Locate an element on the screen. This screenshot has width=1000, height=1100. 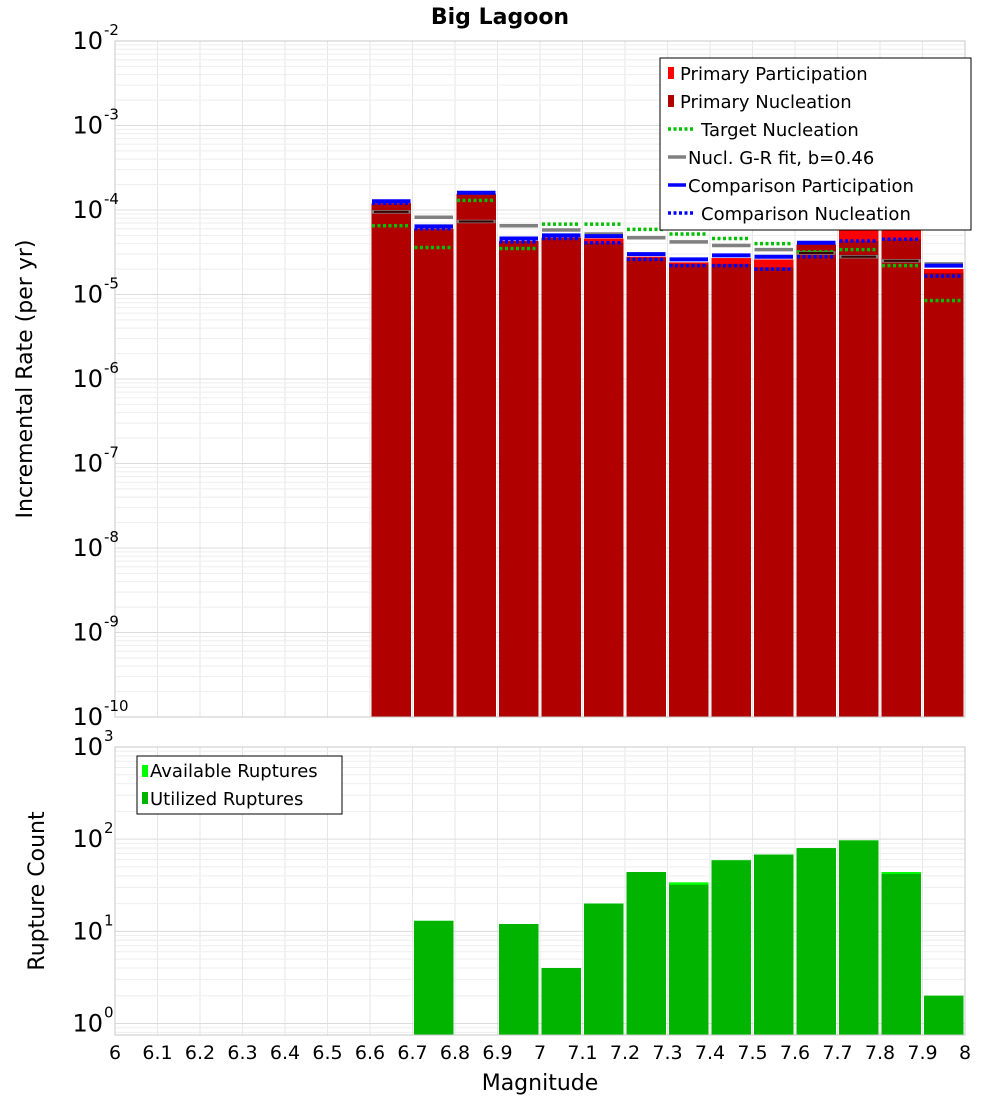
x-tick-label: 8 is located at coordinates (965, 1053).